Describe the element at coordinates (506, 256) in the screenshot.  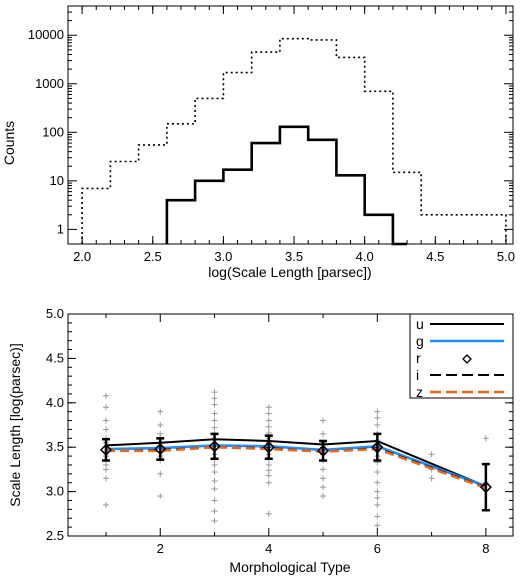
I see `histogram-x-tick-label: 5.0` at that location.